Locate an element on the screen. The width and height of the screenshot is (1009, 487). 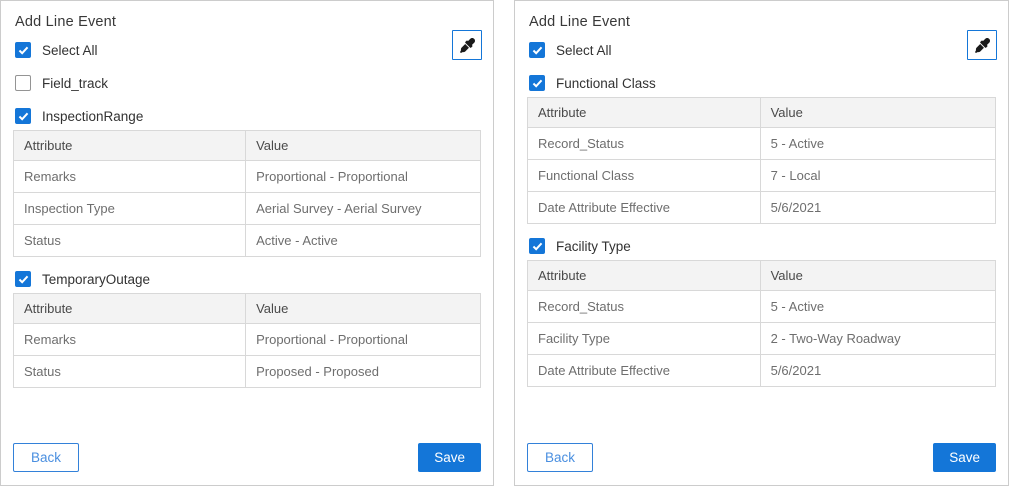
table-row: Status Proposed - Proposed is located at coordinates (246, 371).